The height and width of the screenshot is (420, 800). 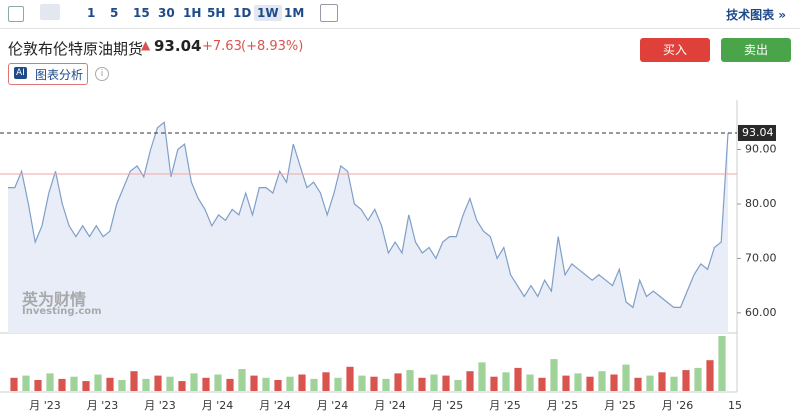 What do you see at coordinates (102, 74) in the screenshot?
I see `info-icon: i` at bounding box center [102, 74].